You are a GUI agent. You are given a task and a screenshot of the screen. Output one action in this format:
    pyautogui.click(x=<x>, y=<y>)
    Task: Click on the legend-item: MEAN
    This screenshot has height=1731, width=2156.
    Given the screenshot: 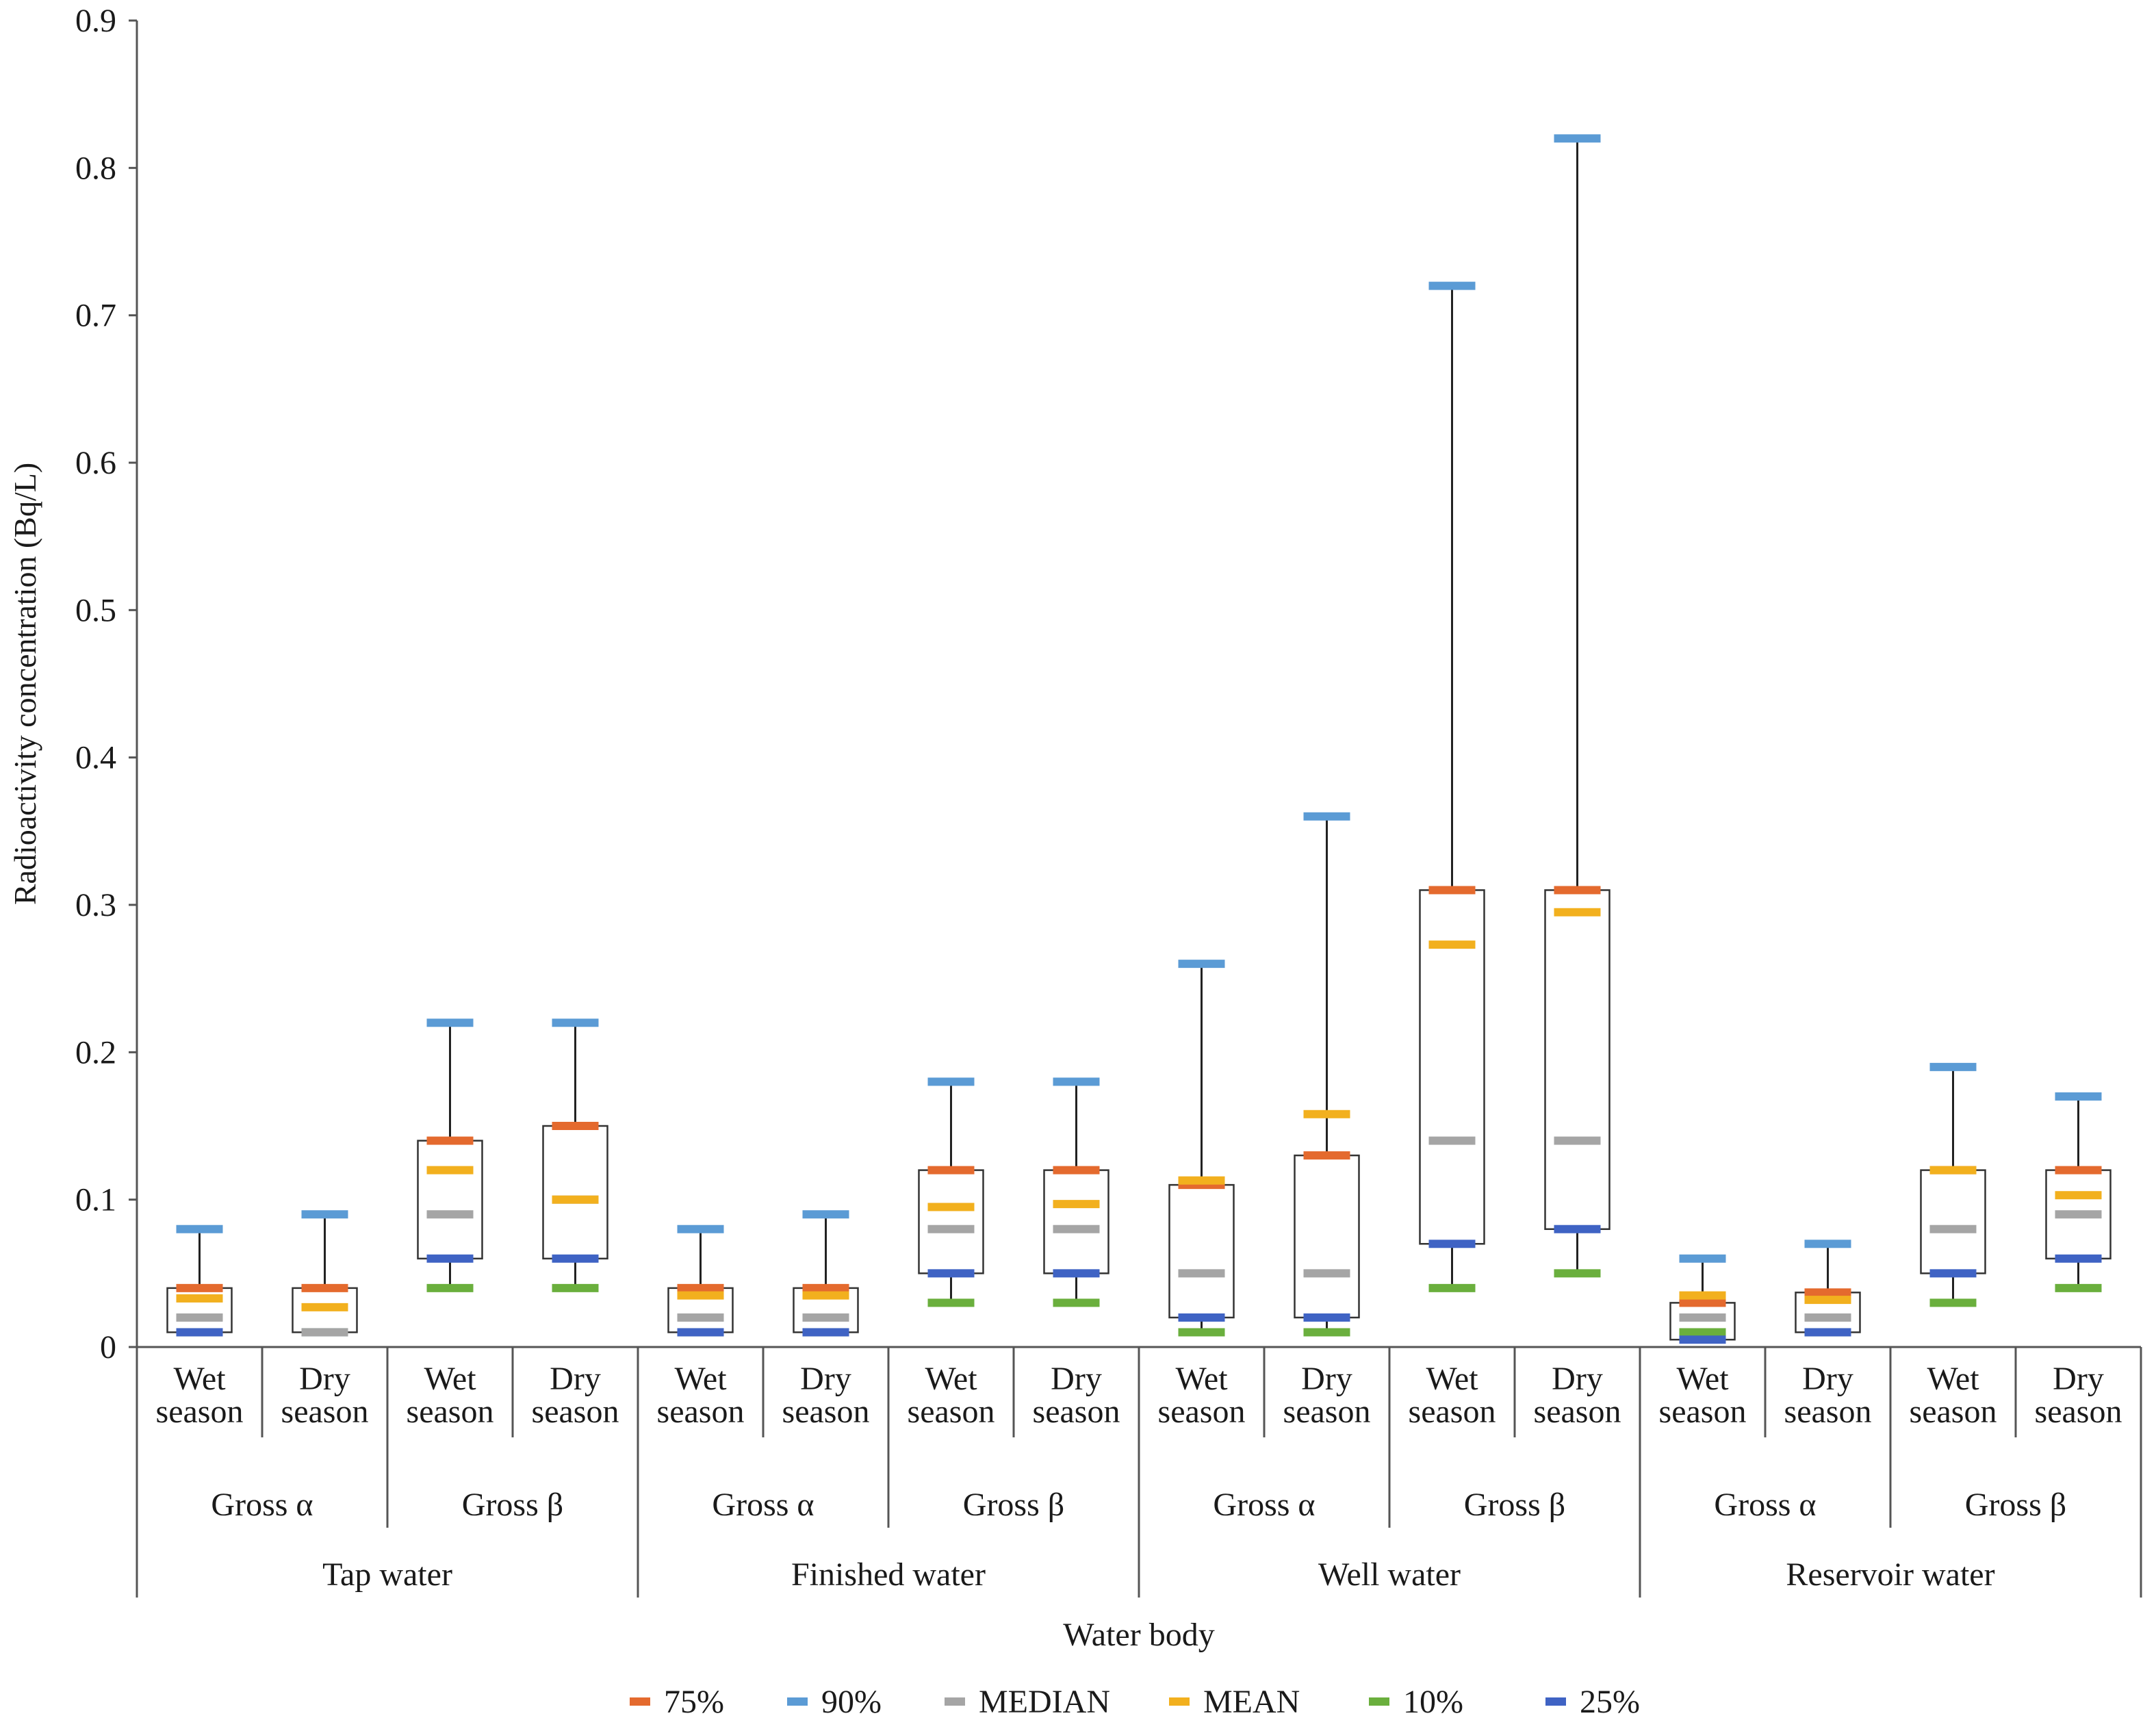 What is the action you would take?
    pyautogui.click(x=1234, y=1702)
    